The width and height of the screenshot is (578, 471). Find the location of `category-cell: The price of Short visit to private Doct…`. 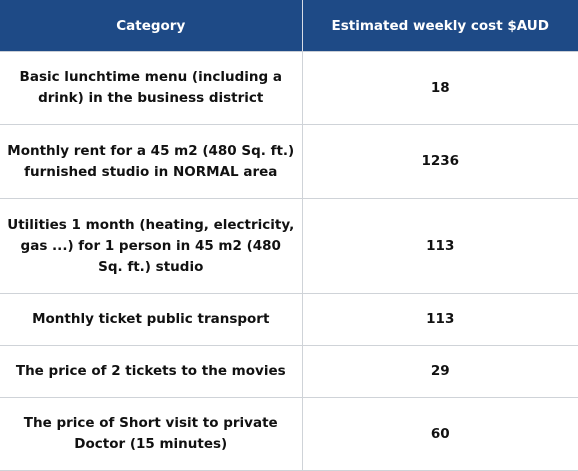

category-cell: The price of Short visit to private Doct… is located at coordinates (151, 434).